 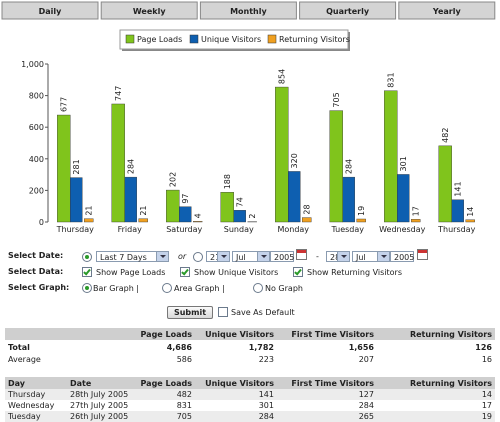 What do you see at coordinates (251, 256) in the screenshot?
I see `from-month: Jul` at bounding box center [251, 256].